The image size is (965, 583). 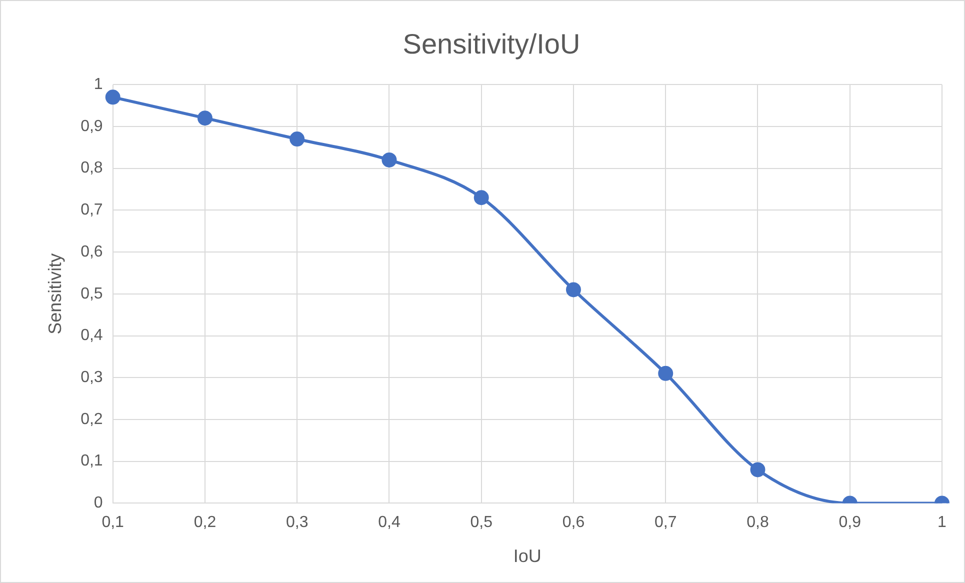 I want to click on chart-title: Sensitivity/IoU, so click(x=491, y=44).